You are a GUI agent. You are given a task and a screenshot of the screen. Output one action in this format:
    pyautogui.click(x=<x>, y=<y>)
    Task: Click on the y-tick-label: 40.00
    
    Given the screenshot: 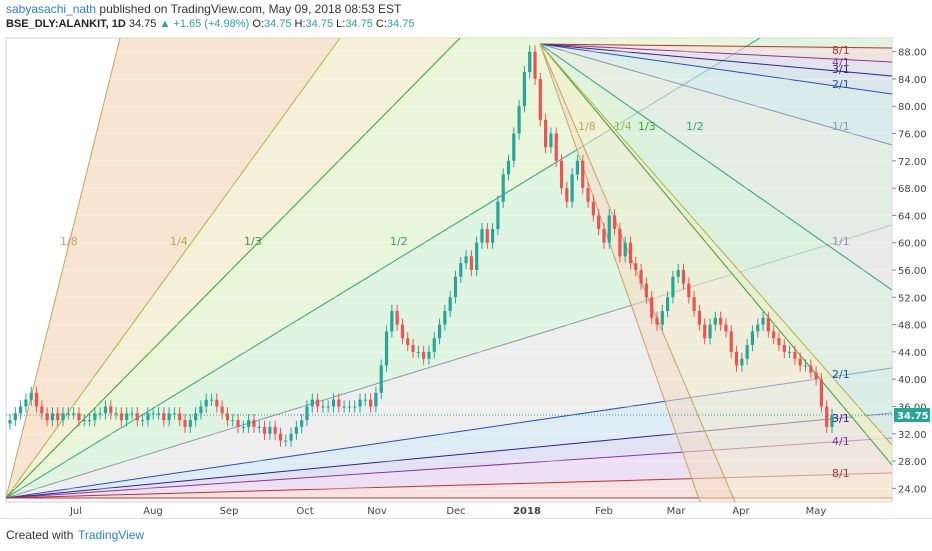 What is the action you would take?
    pyautogui.click(x=912, y=380)
    